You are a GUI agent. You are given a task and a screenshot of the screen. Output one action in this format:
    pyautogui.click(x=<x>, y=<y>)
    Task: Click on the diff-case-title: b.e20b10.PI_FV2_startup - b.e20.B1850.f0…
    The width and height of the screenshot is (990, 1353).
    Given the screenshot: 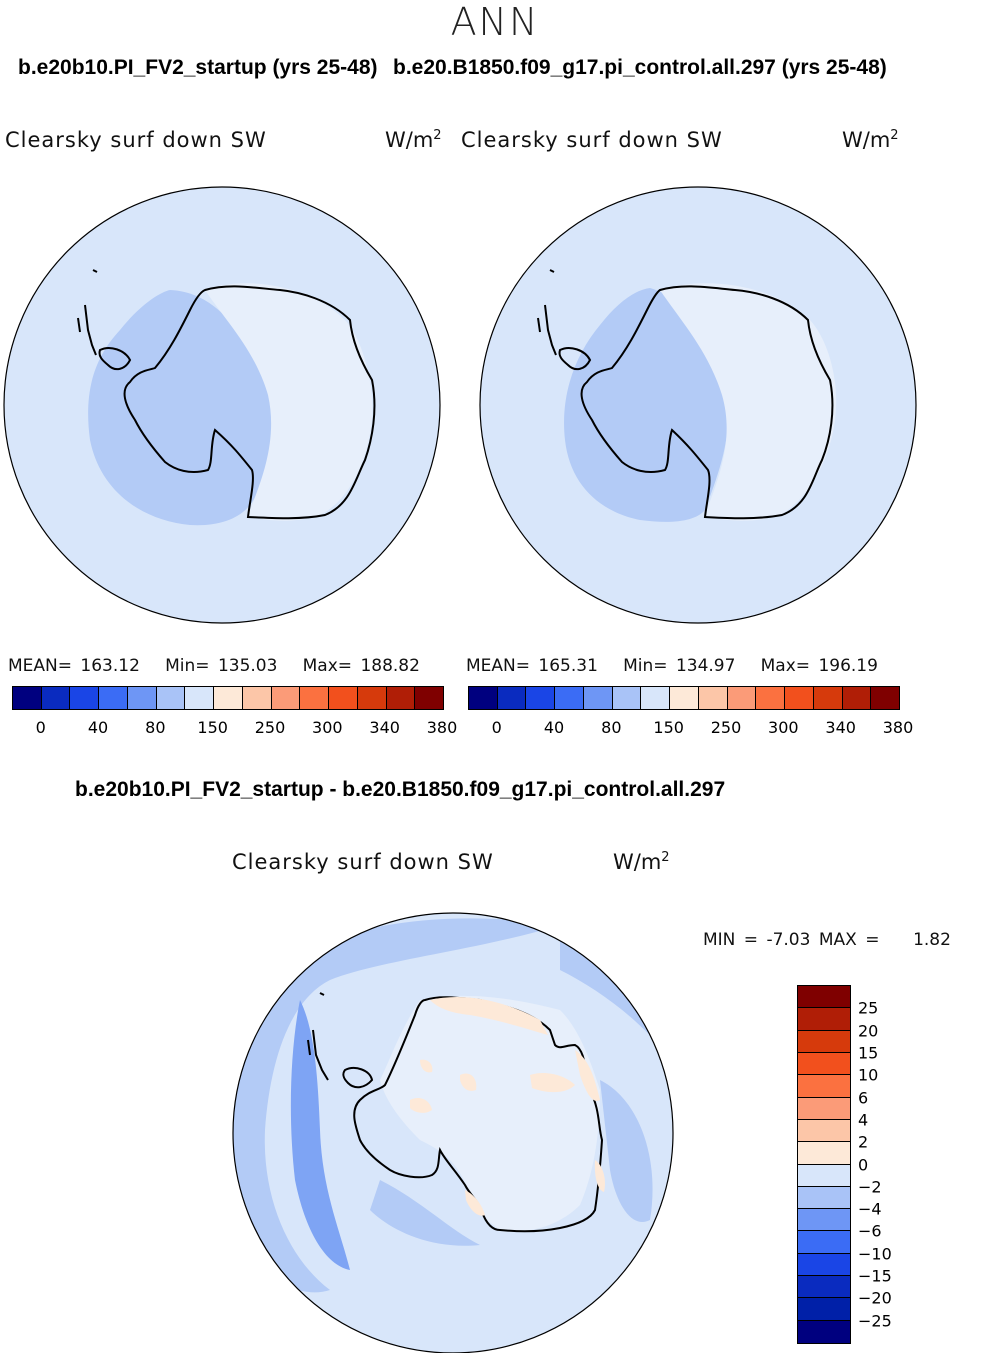 What is the action you would take?
    pyautogui.click(x=400, y=789)
    